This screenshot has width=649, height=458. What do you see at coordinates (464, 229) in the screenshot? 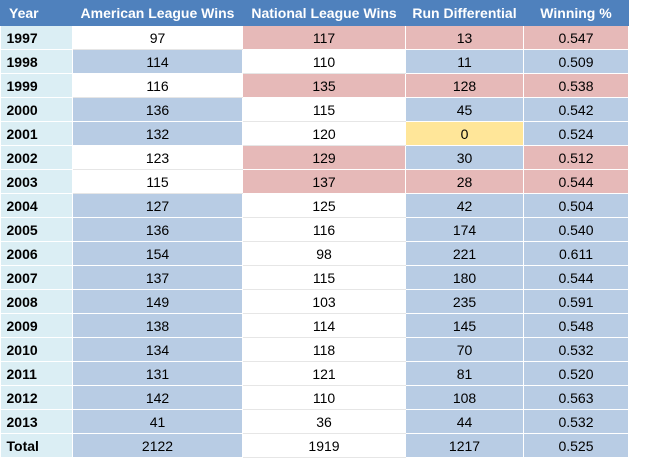
I see `run-differential-cell: 174` at bounding box center [464, 229].